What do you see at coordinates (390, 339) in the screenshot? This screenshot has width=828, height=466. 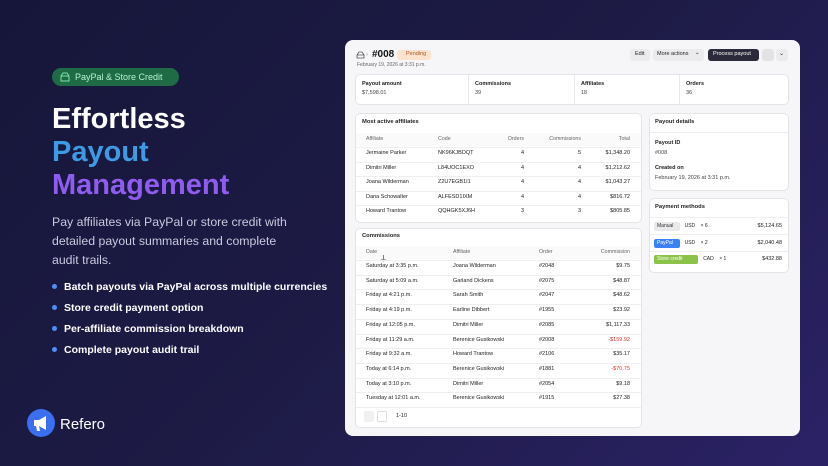 I see `table-cell: Friday at 11:29 a.m.` at bounding box center [390, 339].